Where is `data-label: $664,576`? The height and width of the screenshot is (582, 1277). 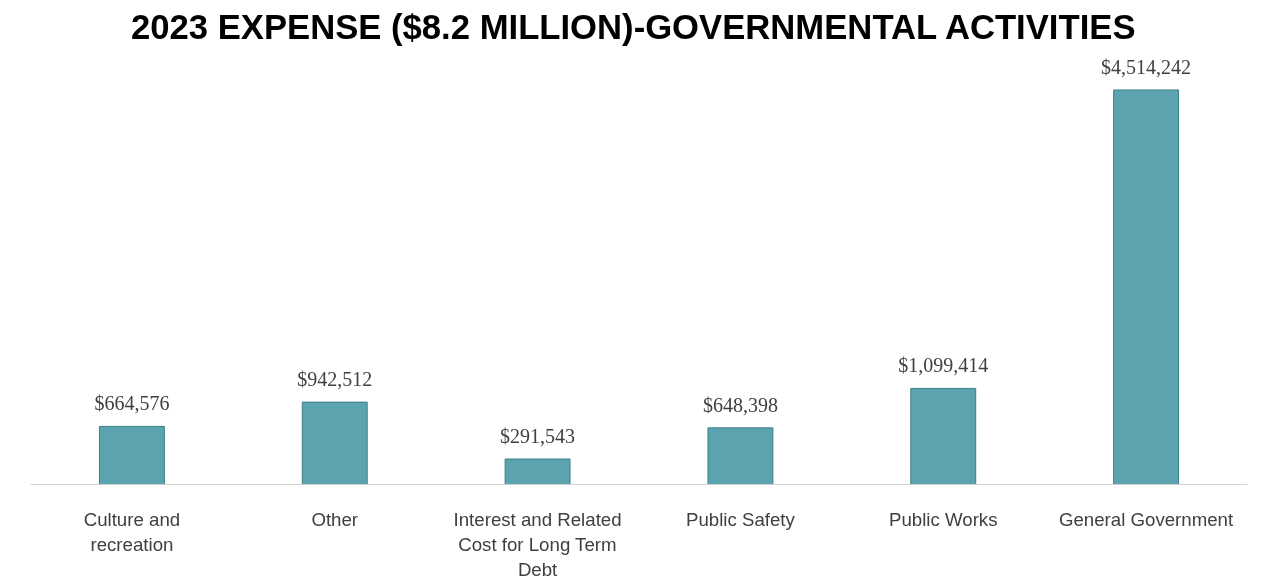 data-label: $664,576 is located at coordinates (132, 403).